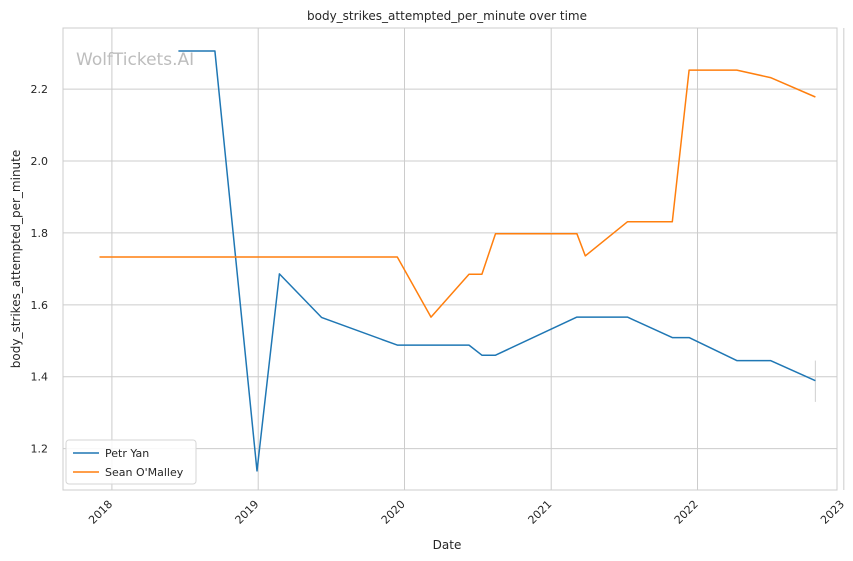 Image resolution: width=853 pixels, height=561 pixels. What do you see at coordinates (40, 233) in the screenshot?
I see `y-tick-label: 1.8` at bounding box center [40, 233].